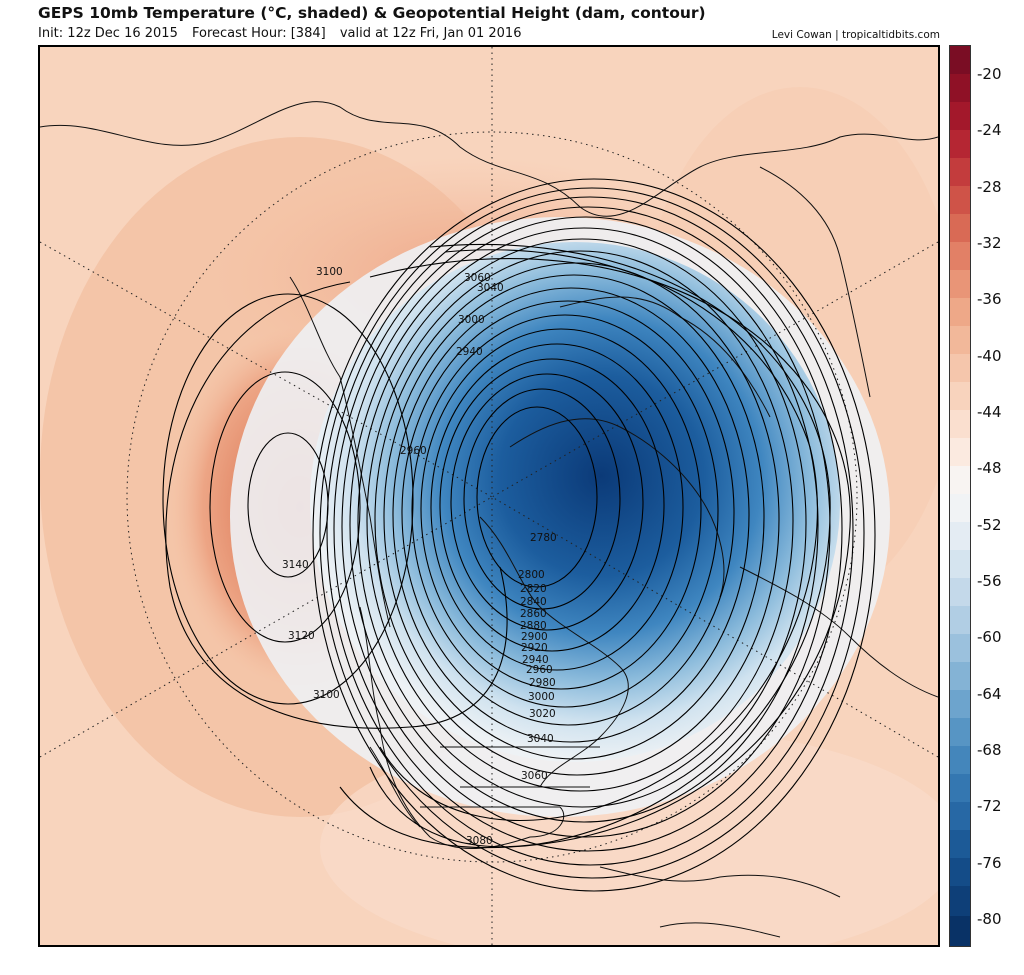  Describe the element at coordinates (533, 626) in the screenshot. I see `contour-label: 2880` at that location.